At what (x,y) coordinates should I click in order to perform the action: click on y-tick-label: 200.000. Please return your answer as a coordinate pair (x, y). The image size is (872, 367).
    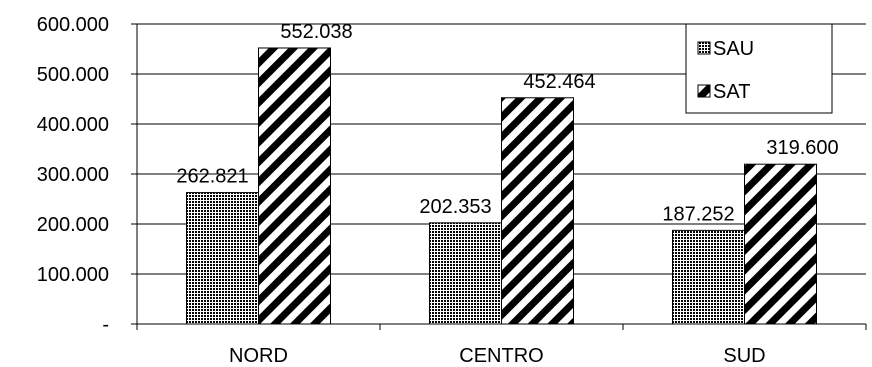
    Looking at the image, I should click on (73, 225).